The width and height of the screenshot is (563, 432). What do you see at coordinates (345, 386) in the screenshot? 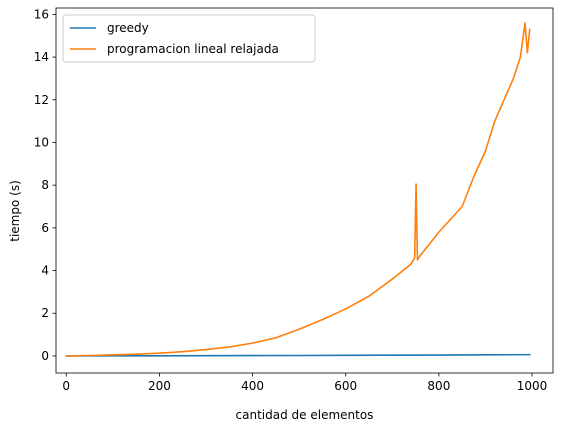
I see `x-tick-label: 600` at bounding box center [345, 386].